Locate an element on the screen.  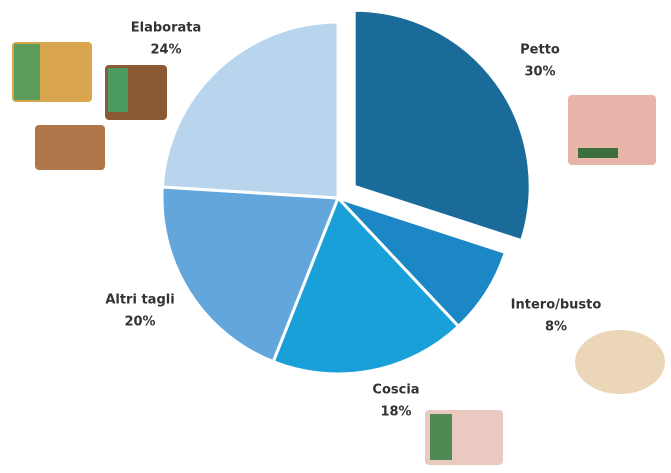
slice-value-label: 18% is located at coordinates (395, 412).